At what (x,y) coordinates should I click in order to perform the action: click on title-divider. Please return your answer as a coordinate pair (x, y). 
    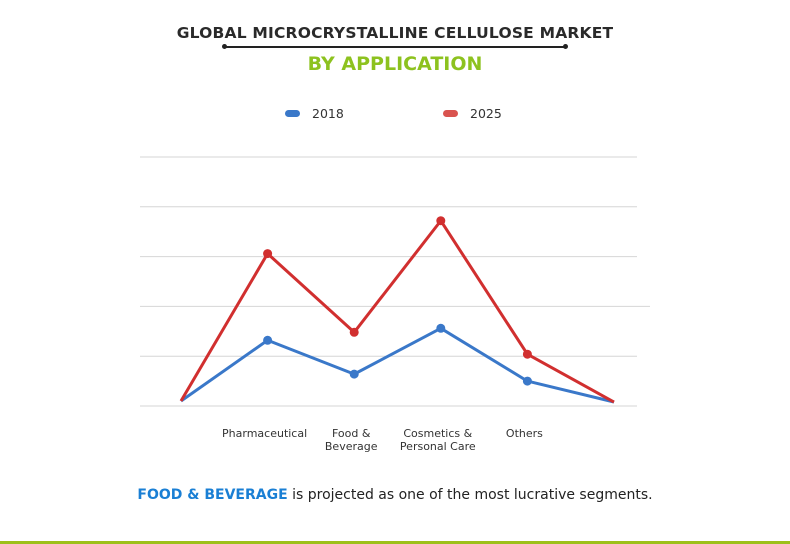
    Looking at the image, I should click on (395, 46).